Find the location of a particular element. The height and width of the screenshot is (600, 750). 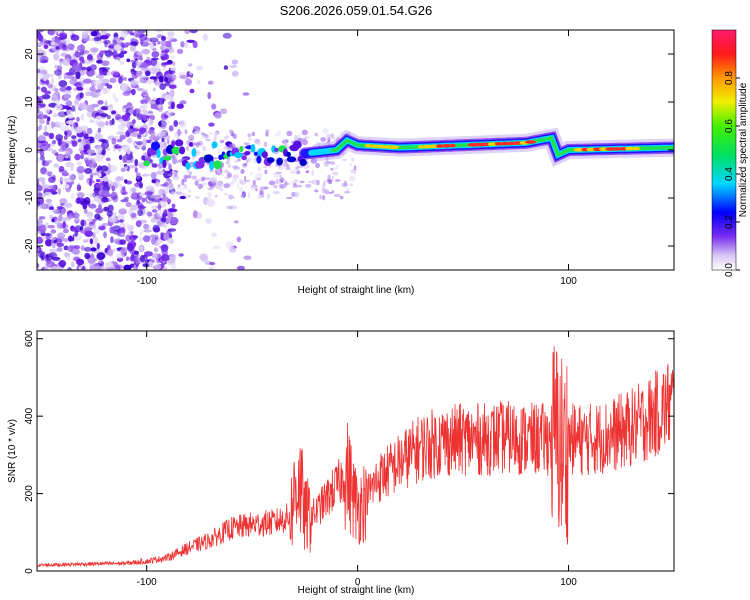

spectrogram-y-tick-label: -20 is located at coordinates (29, 245).